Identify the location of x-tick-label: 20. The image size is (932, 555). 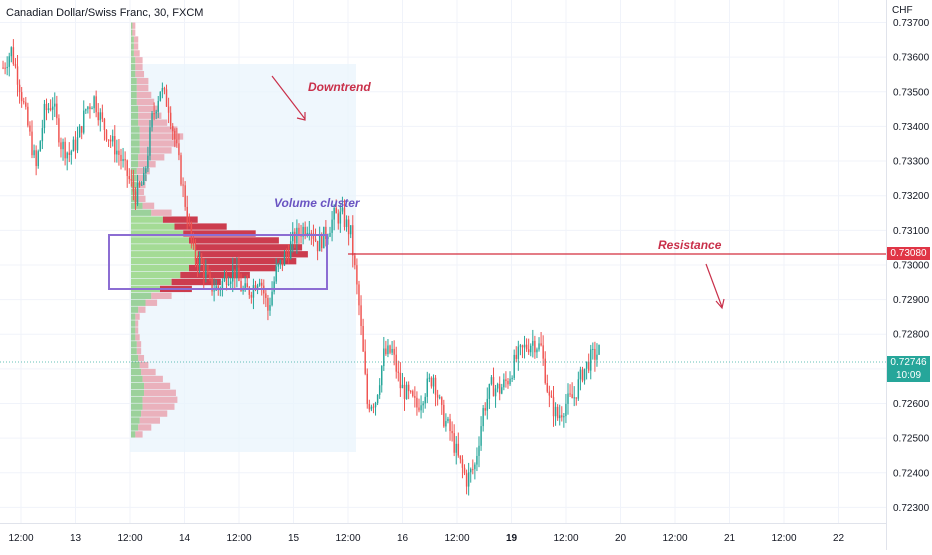
(621, 538).